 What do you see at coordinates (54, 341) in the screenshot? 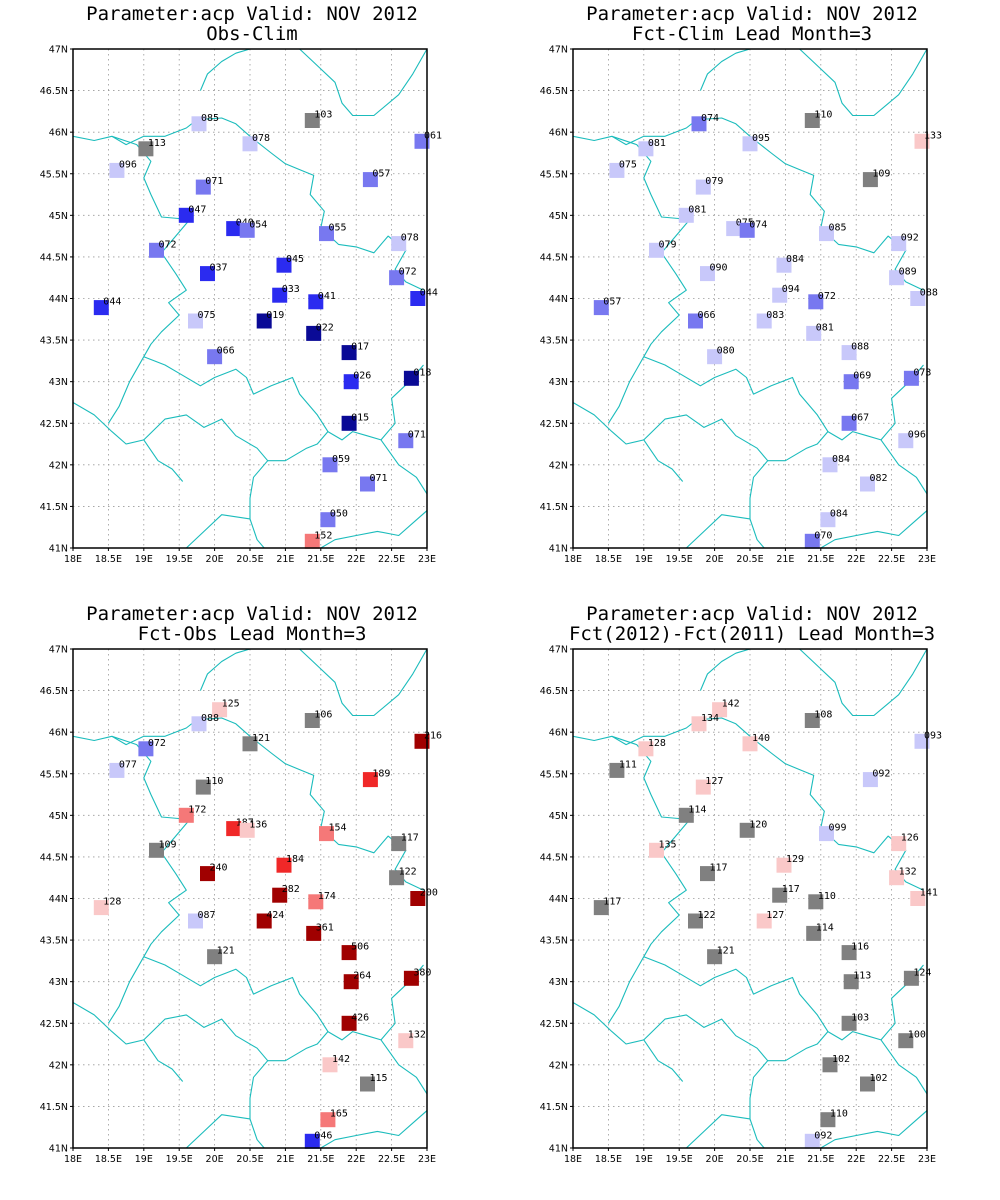
I see `y-tick-label: 43.5N` at bounding box center [54, 341].